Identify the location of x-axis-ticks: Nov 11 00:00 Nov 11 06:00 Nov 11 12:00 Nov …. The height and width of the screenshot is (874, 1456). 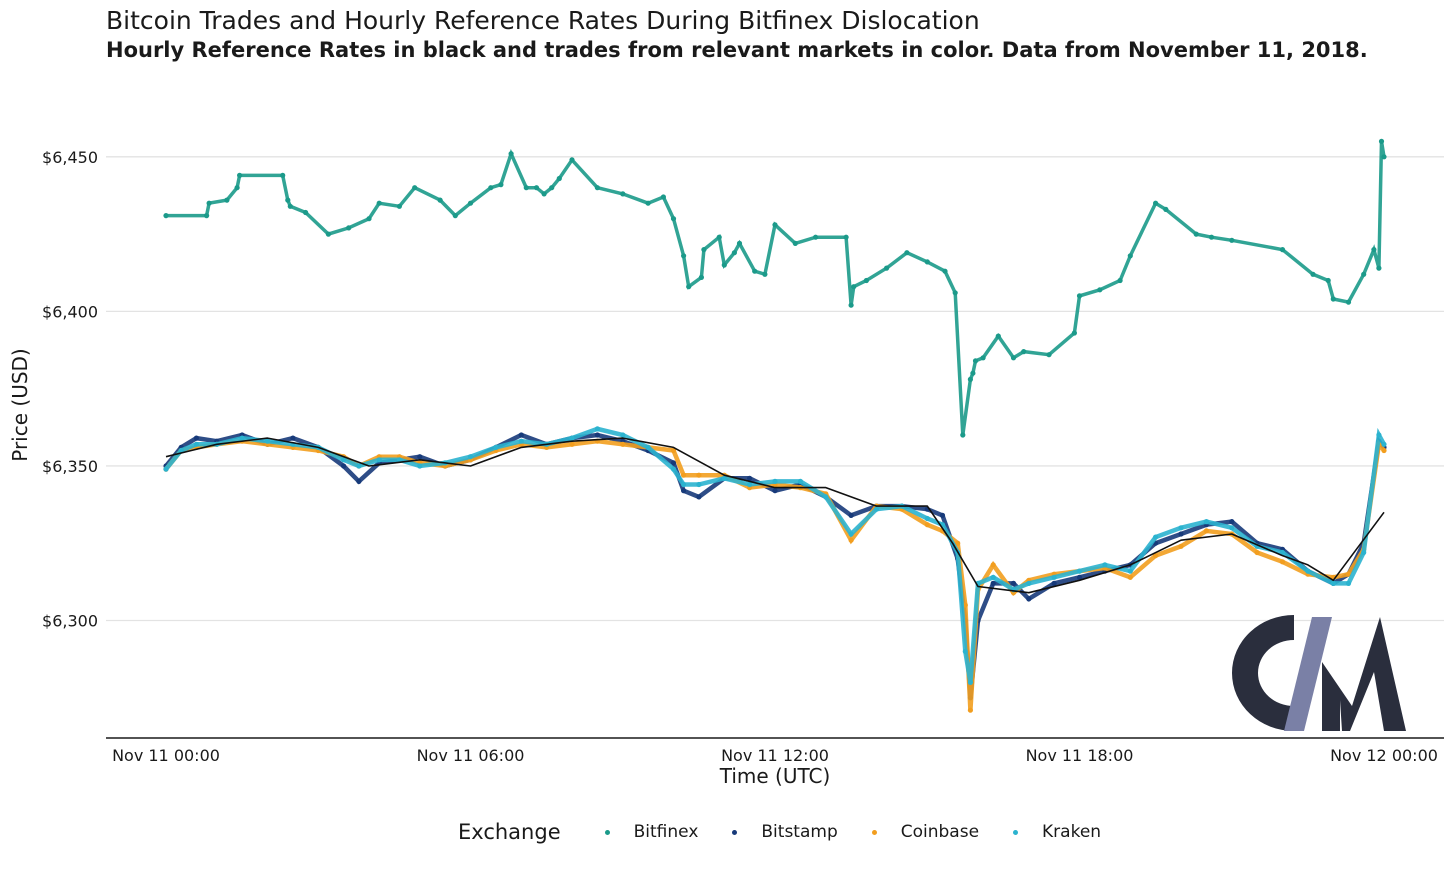
(775, 755).